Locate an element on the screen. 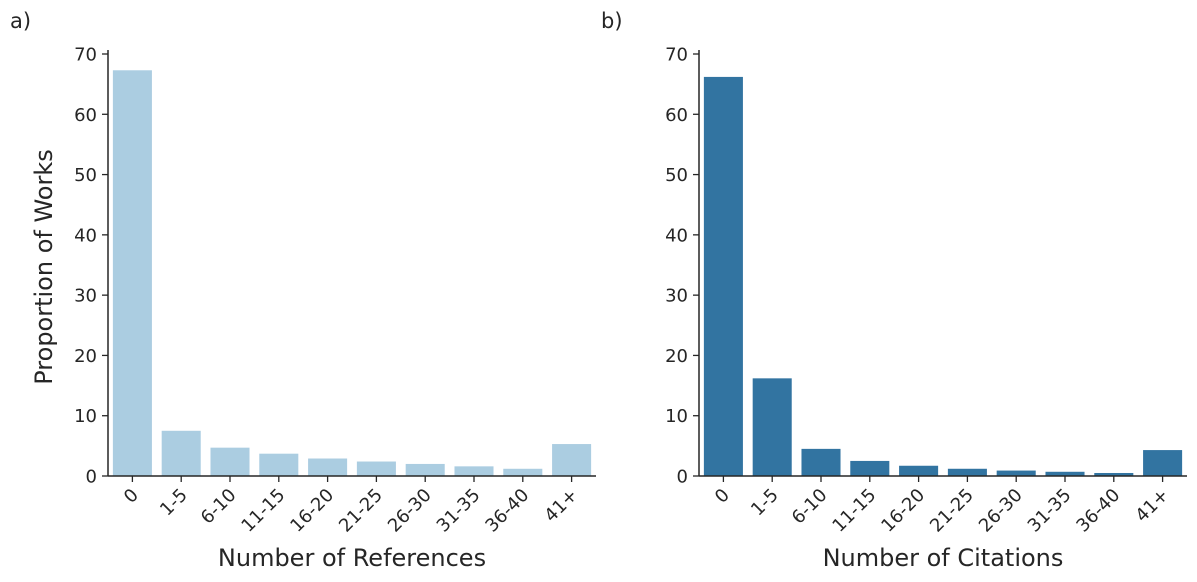 The height and width of the screenshot is (582, 1197). panel-label: a) is located at coordinates (20, 21).